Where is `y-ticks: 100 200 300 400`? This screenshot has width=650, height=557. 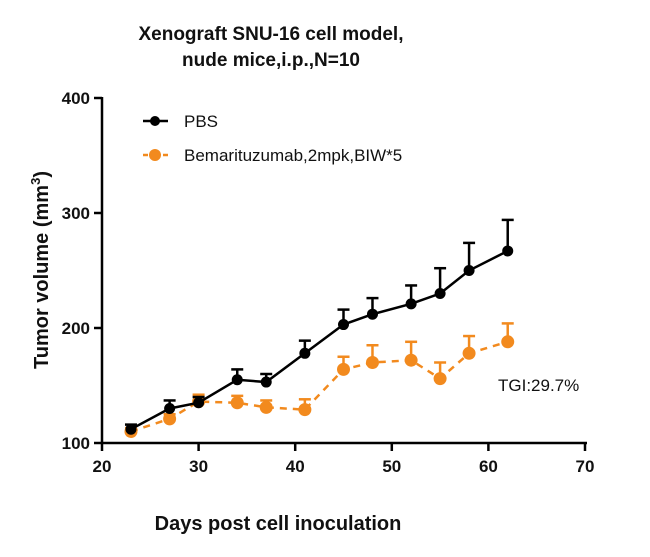
y-ticks: 100 200 300 400 is located at coordinates (82, 271).